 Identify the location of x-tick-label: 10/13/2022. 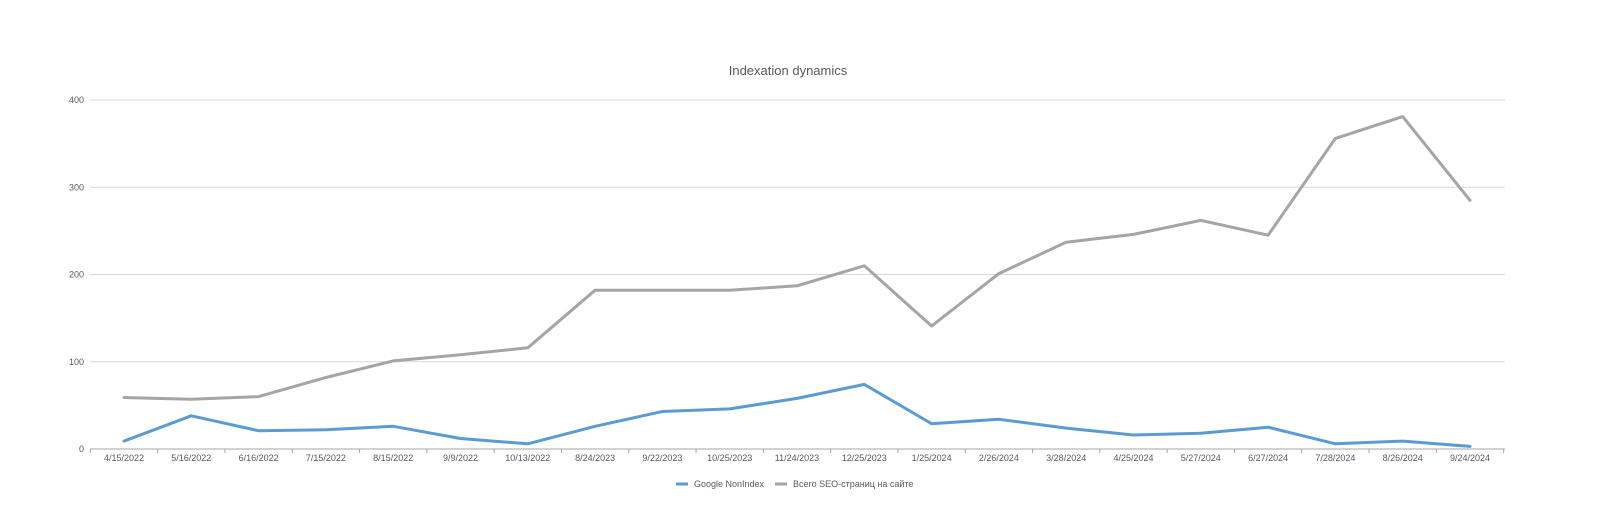
(527, 458).